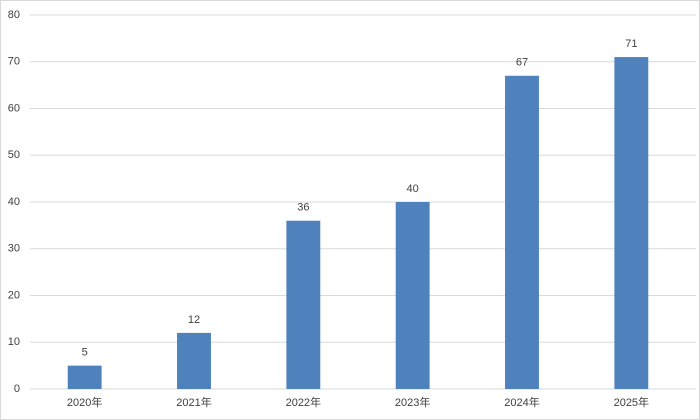 The height and width of the screenshot is (420, 700). Describe the element at coordinates (521, 402) in the screenshot. I see `x-tick-label: 2024年` at that location.